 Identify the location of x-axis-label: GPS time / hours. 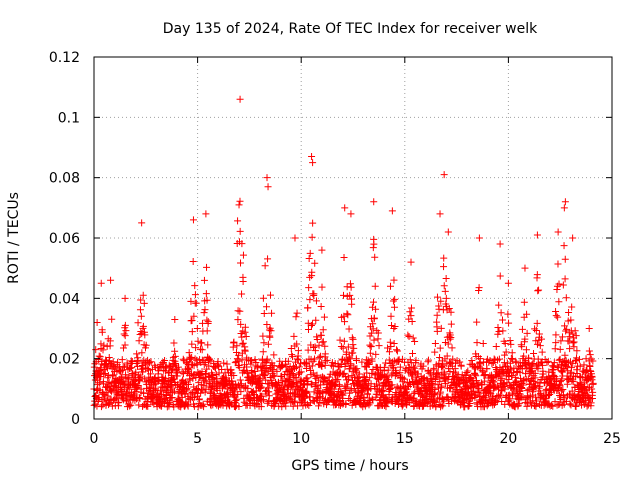
(349, 466).